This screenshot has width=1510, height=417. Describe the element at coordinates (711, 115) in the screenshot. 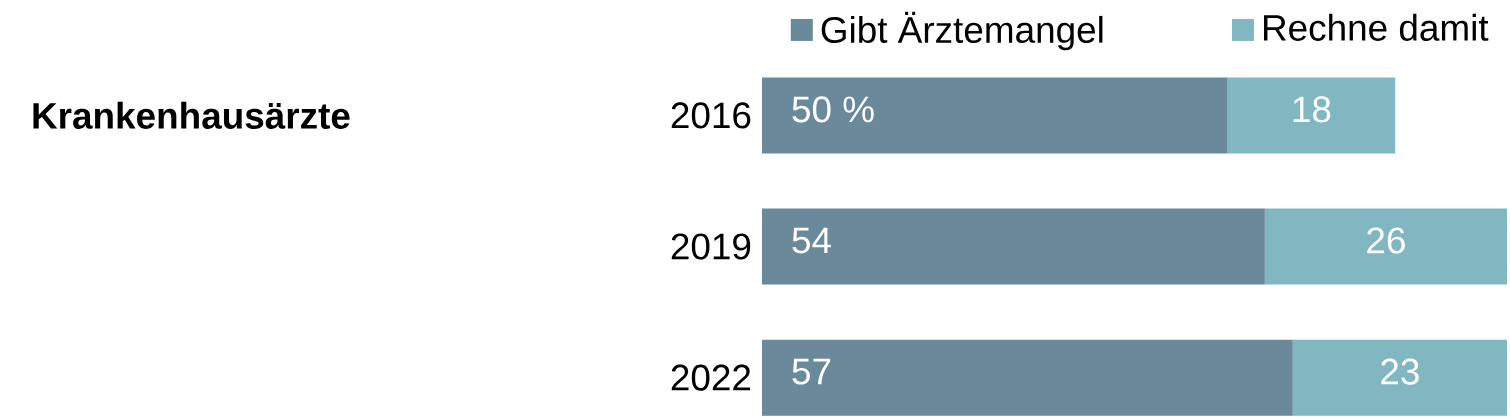

I see `y-tick-label: 2016` at that location.